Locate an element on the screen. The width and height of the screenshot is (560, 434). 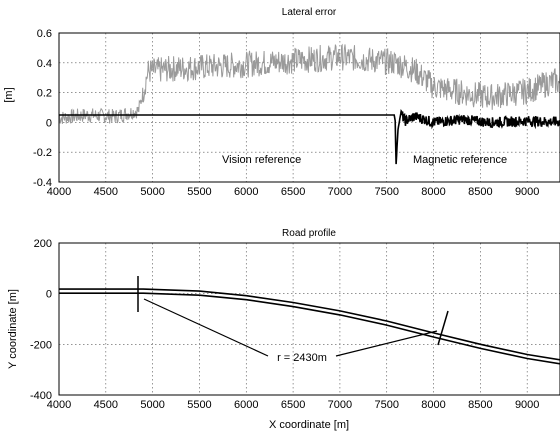
lateral-error-ytick-label: 0.2 is located at coordinates (44, 94).